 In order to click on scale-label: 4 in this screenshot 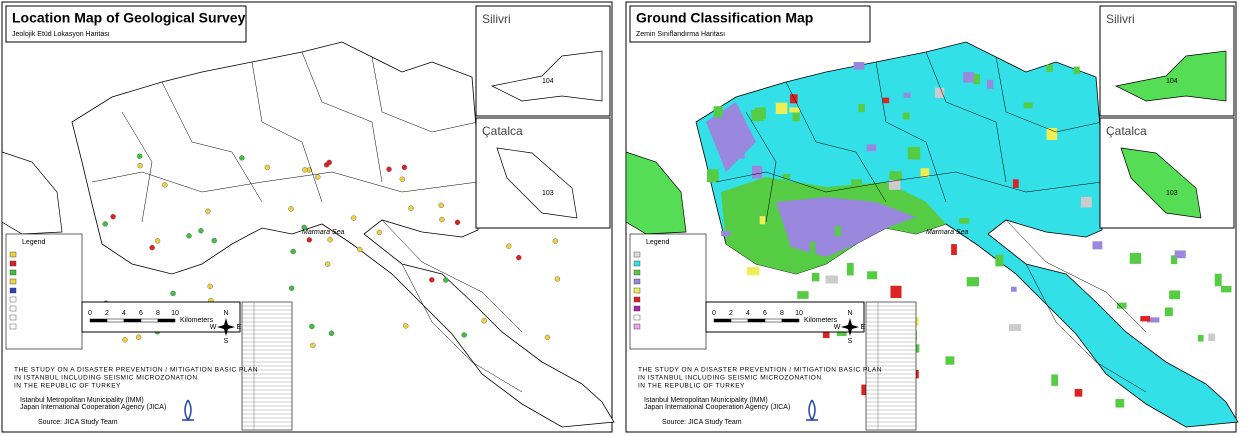, I will do `click(748, 313)`.